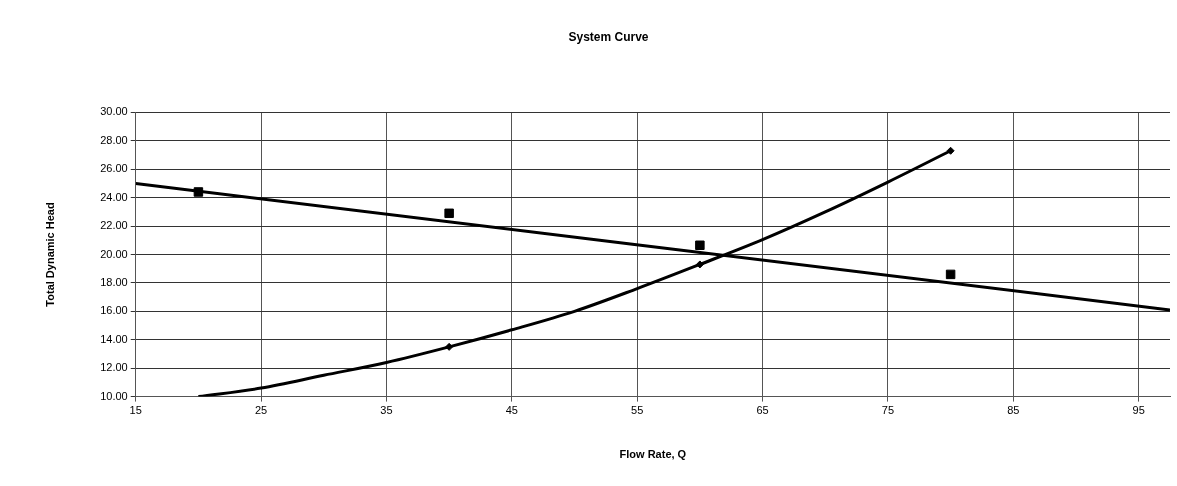  I want to click on y-tick-label: 18.00, so click(114, 281).